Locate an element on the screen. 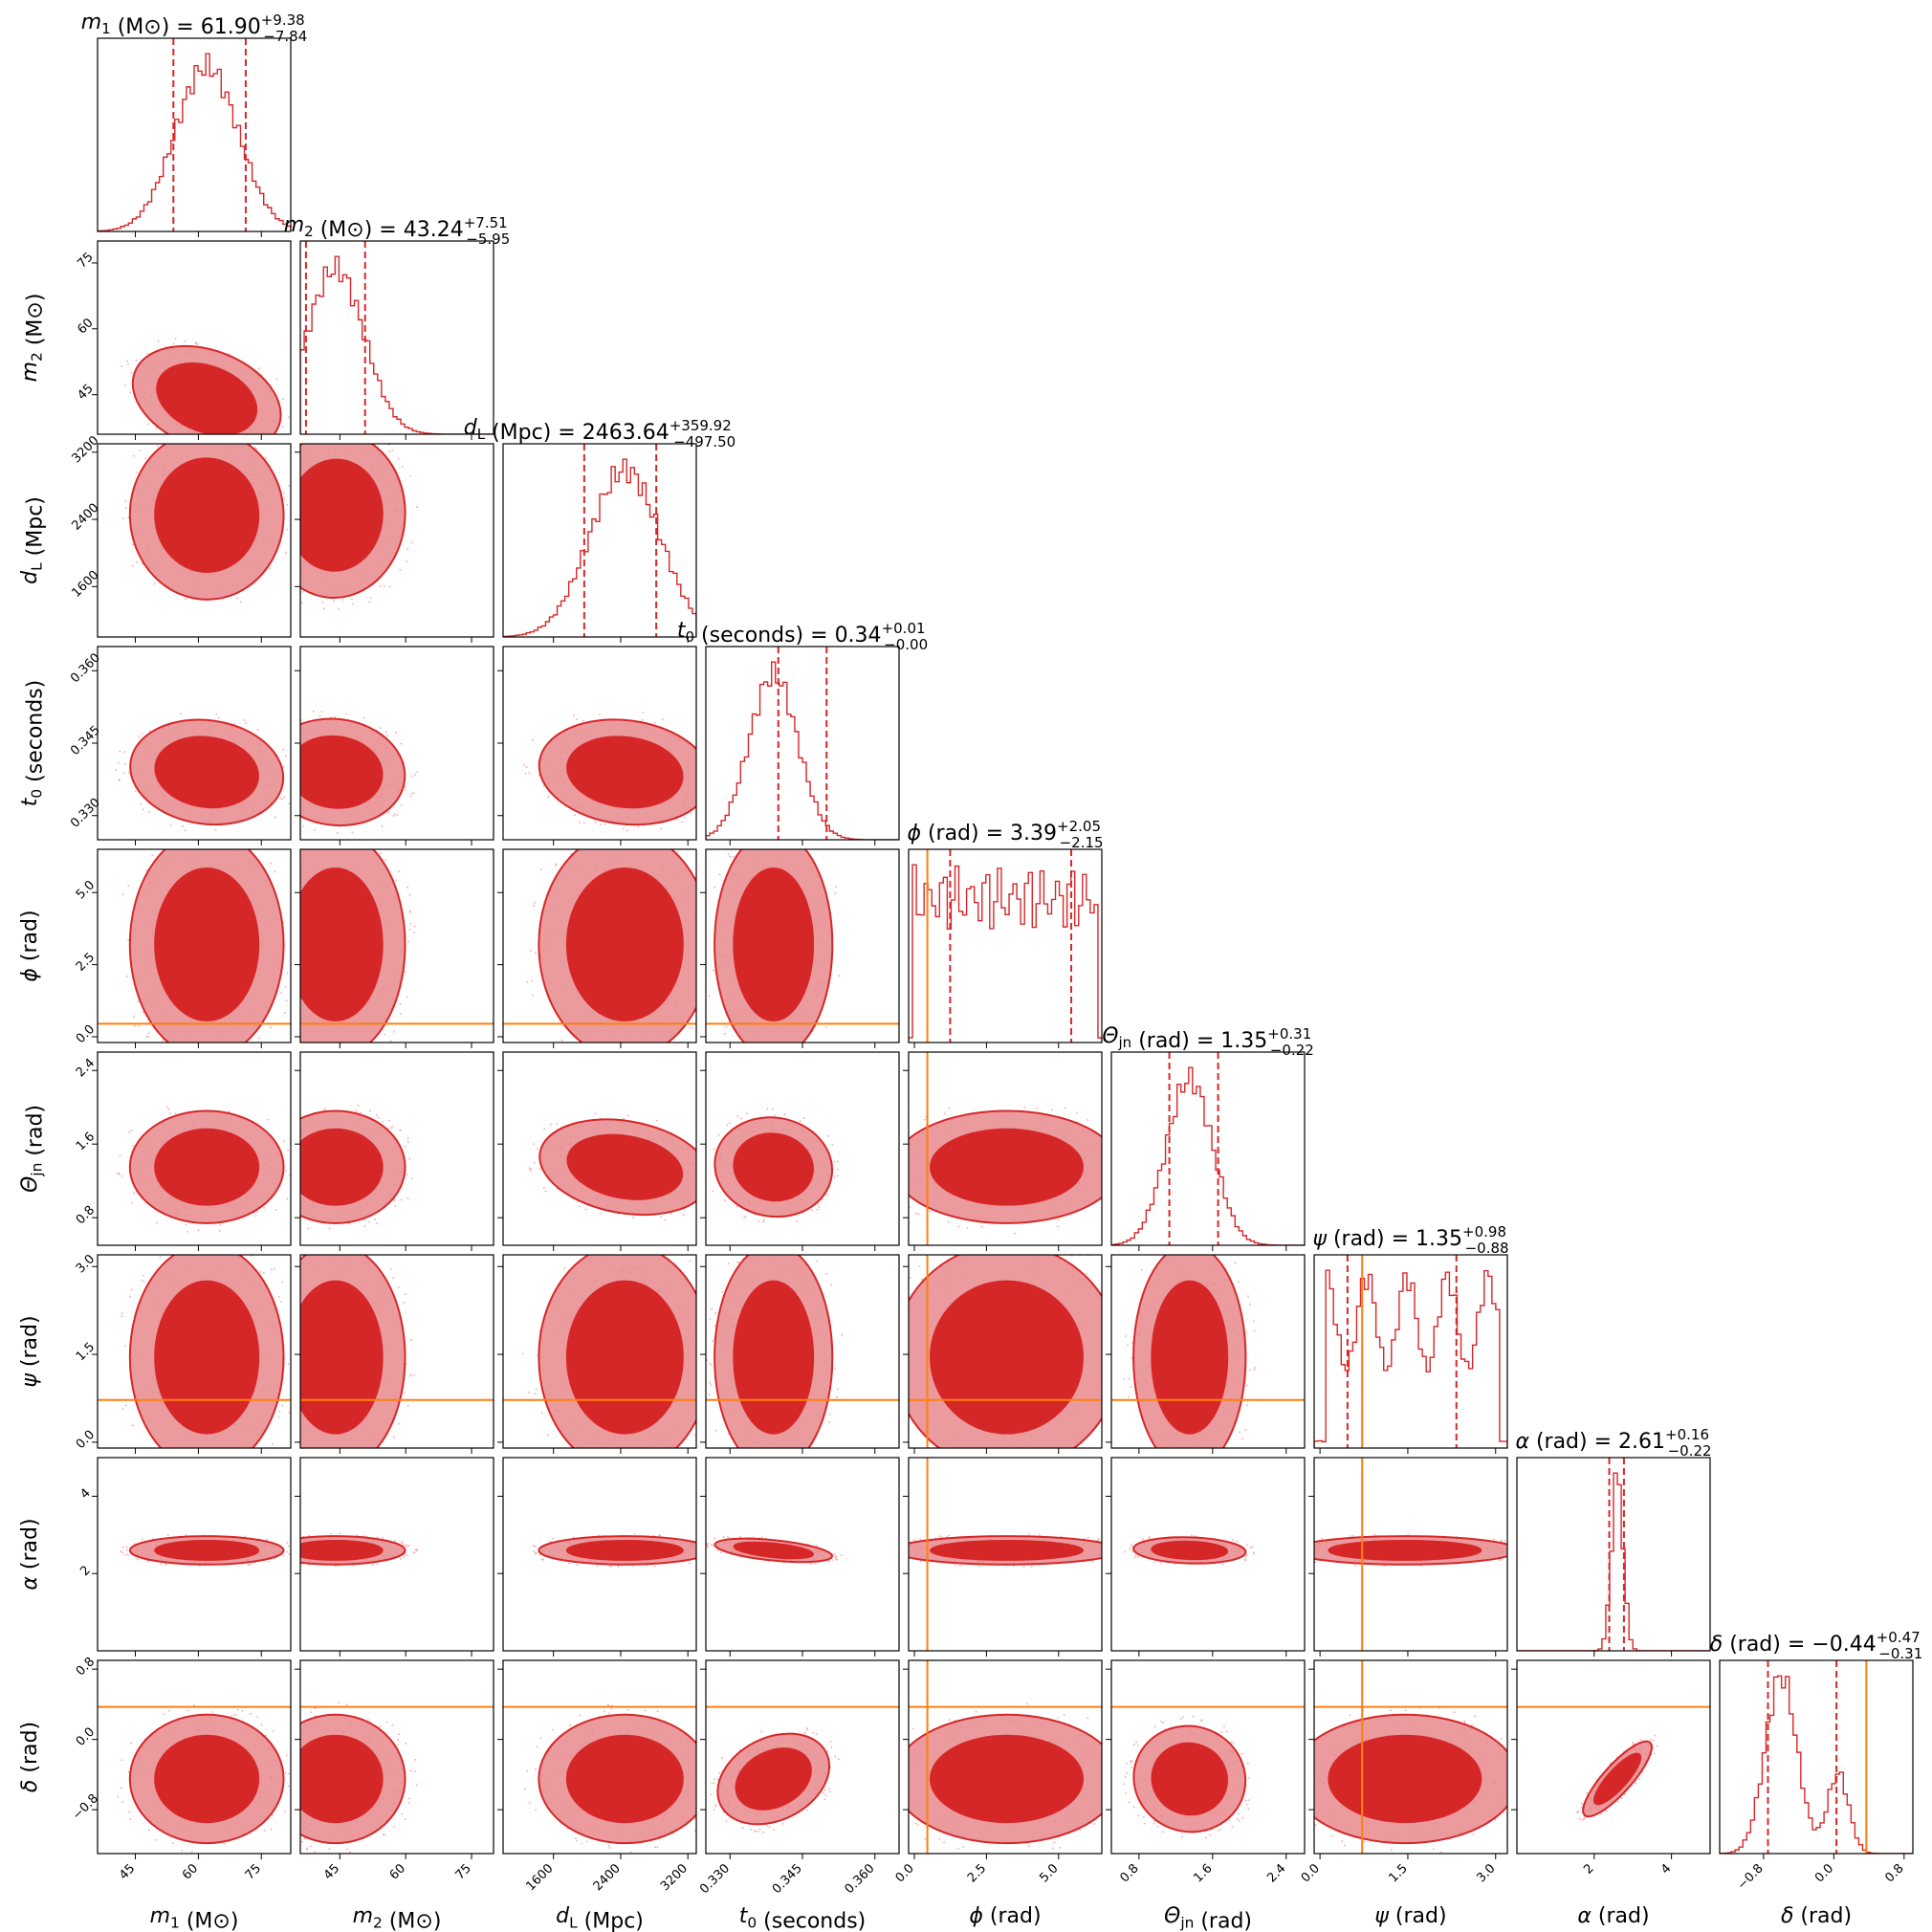 The height and width of the screenshot is (1932, 1932). histogram-phi is located at coordinates (1005, 953).